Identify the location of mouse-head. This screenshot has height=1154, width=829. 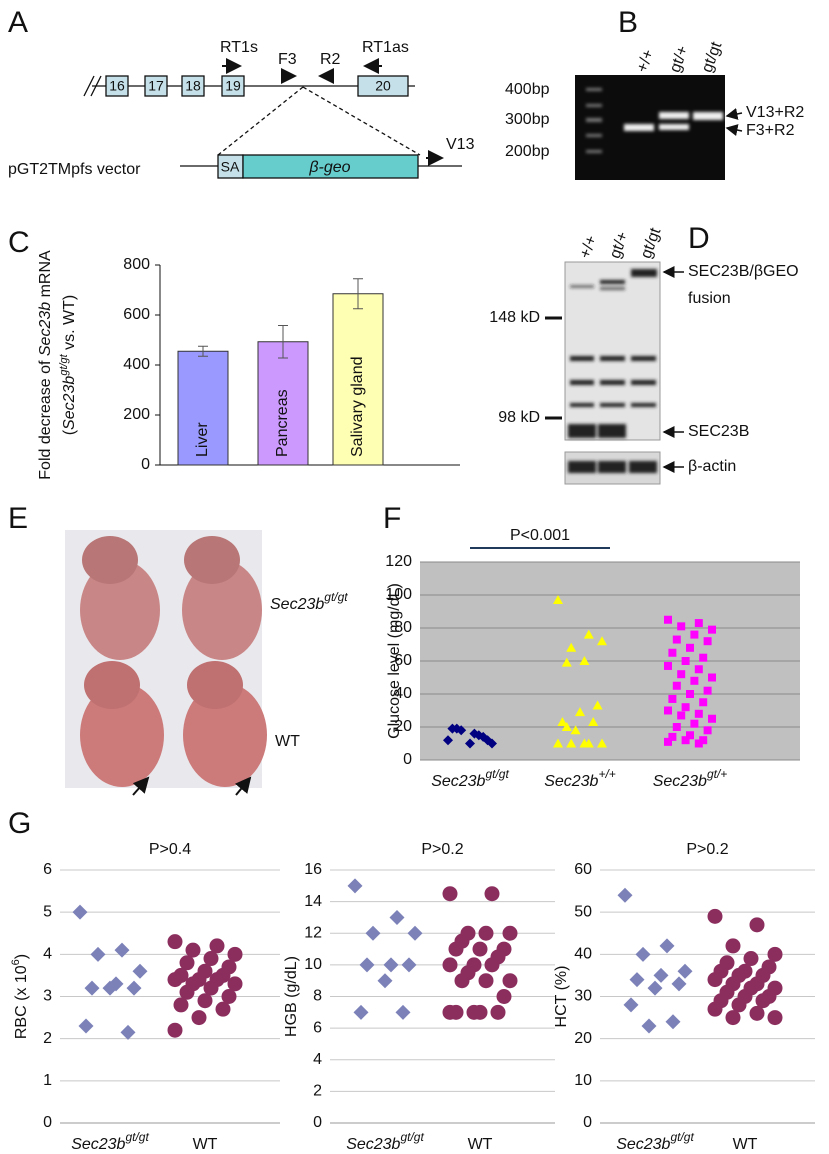
(112, 685).